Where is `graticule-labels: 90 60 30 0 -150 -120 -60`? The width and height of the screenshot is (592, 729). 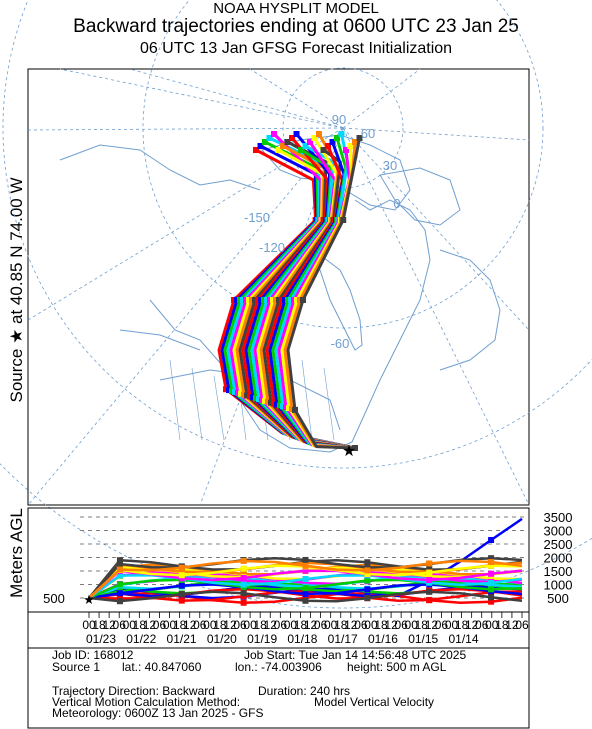
graticule-labels: 90 60 30 0 -150 -120 -60 is located at coordinates (322, 231).